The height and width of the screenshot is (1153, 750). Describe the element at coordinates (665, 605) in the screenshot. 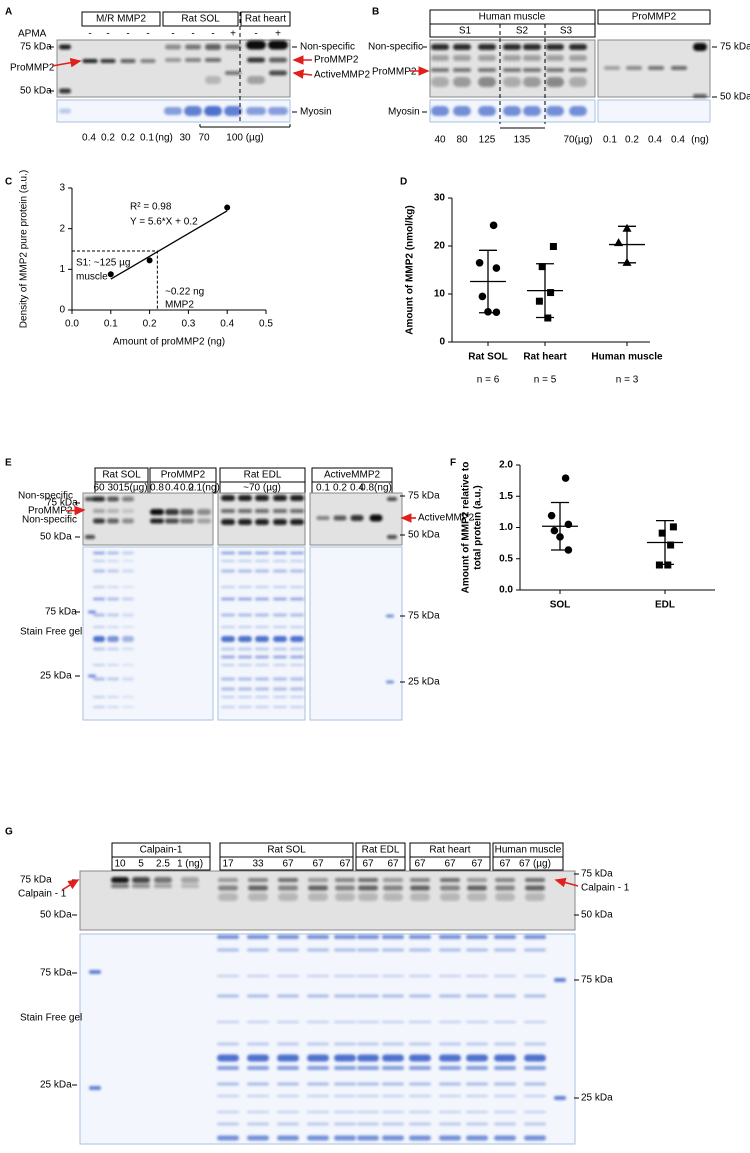

I see `x-tick-label: EDL` at that location.